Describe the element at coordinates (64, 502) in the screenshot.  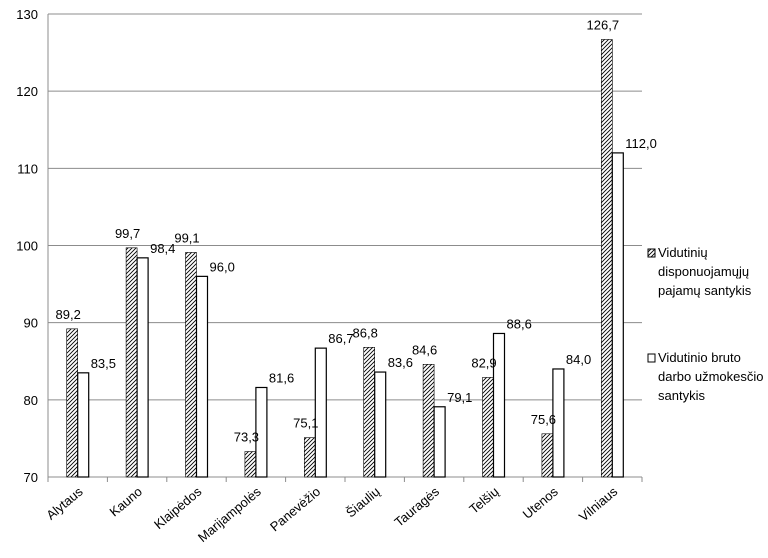
I see `x-category-label: Alytaus` at that location.